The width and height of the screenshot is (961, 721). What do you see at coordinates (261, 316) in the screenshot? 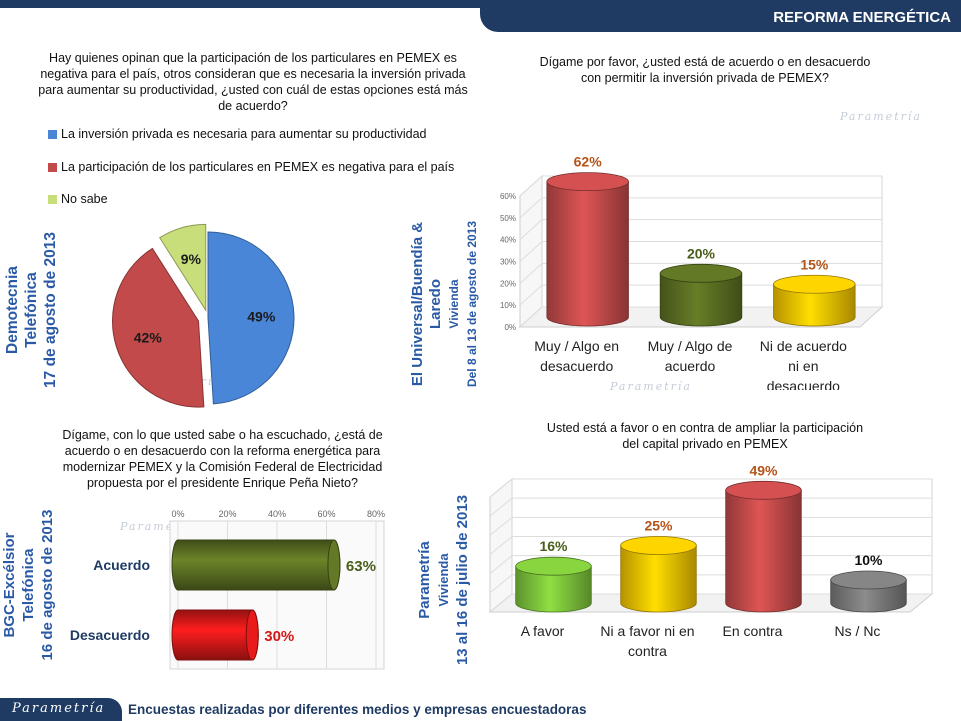
I see `pie-label: 49%` at bounding box center [261, 316].